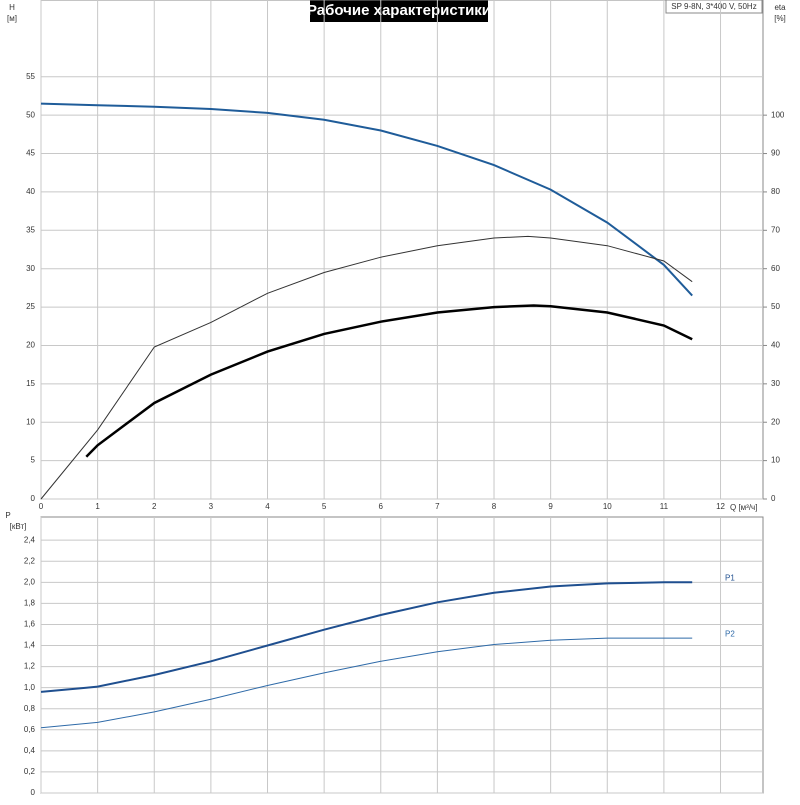 This screenshot has width=800, height=805. I want to click on x-tick-label: 2, so click(154, 506).